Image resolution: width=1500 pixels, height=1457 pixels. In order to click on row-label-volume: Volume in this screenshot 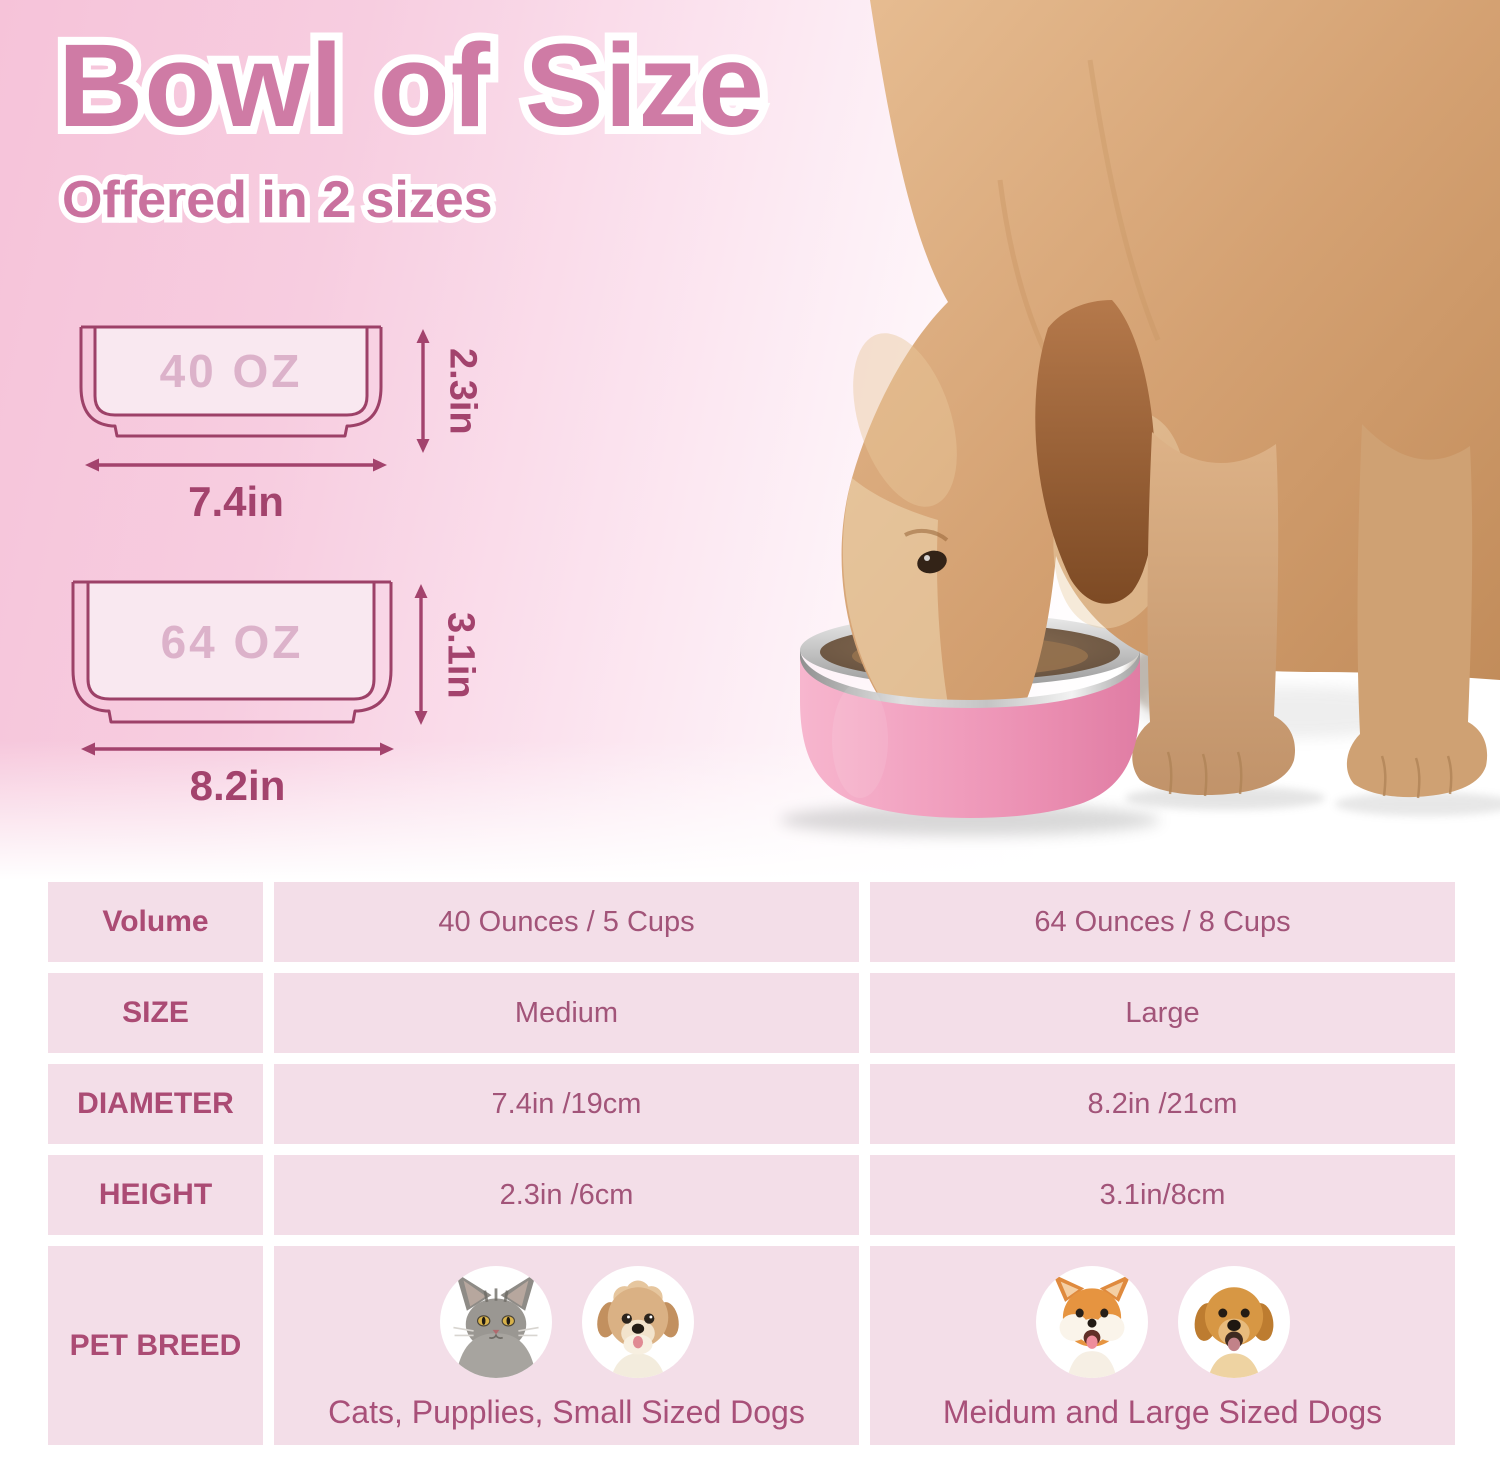, I will do `click(155, 922)`.